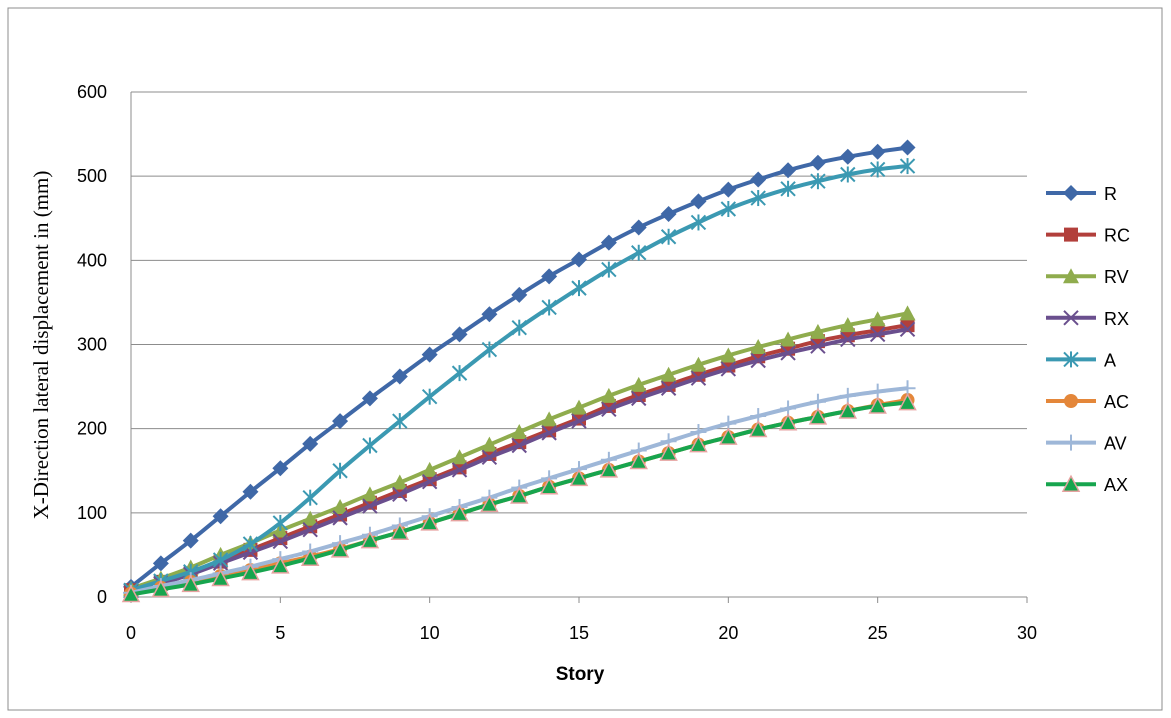 The image size is (1171, 718). I want to click on data-point-av, so click(847, 395).